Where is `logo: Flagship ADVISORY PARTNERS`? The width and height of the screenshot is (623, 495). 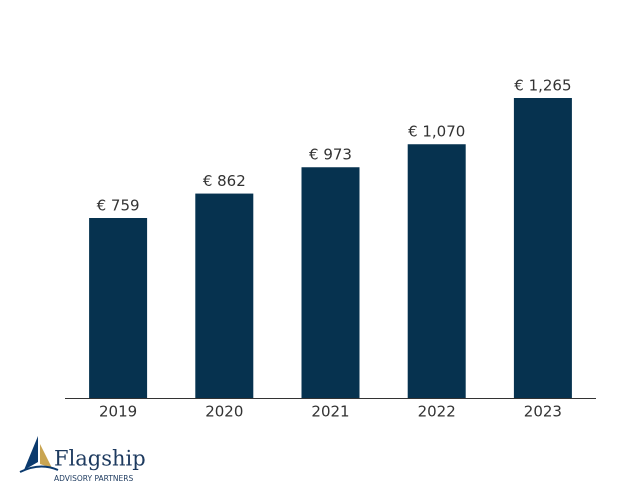 logo: Flagship ADVISORY PARTNERS is located at coordinates (82, 459).